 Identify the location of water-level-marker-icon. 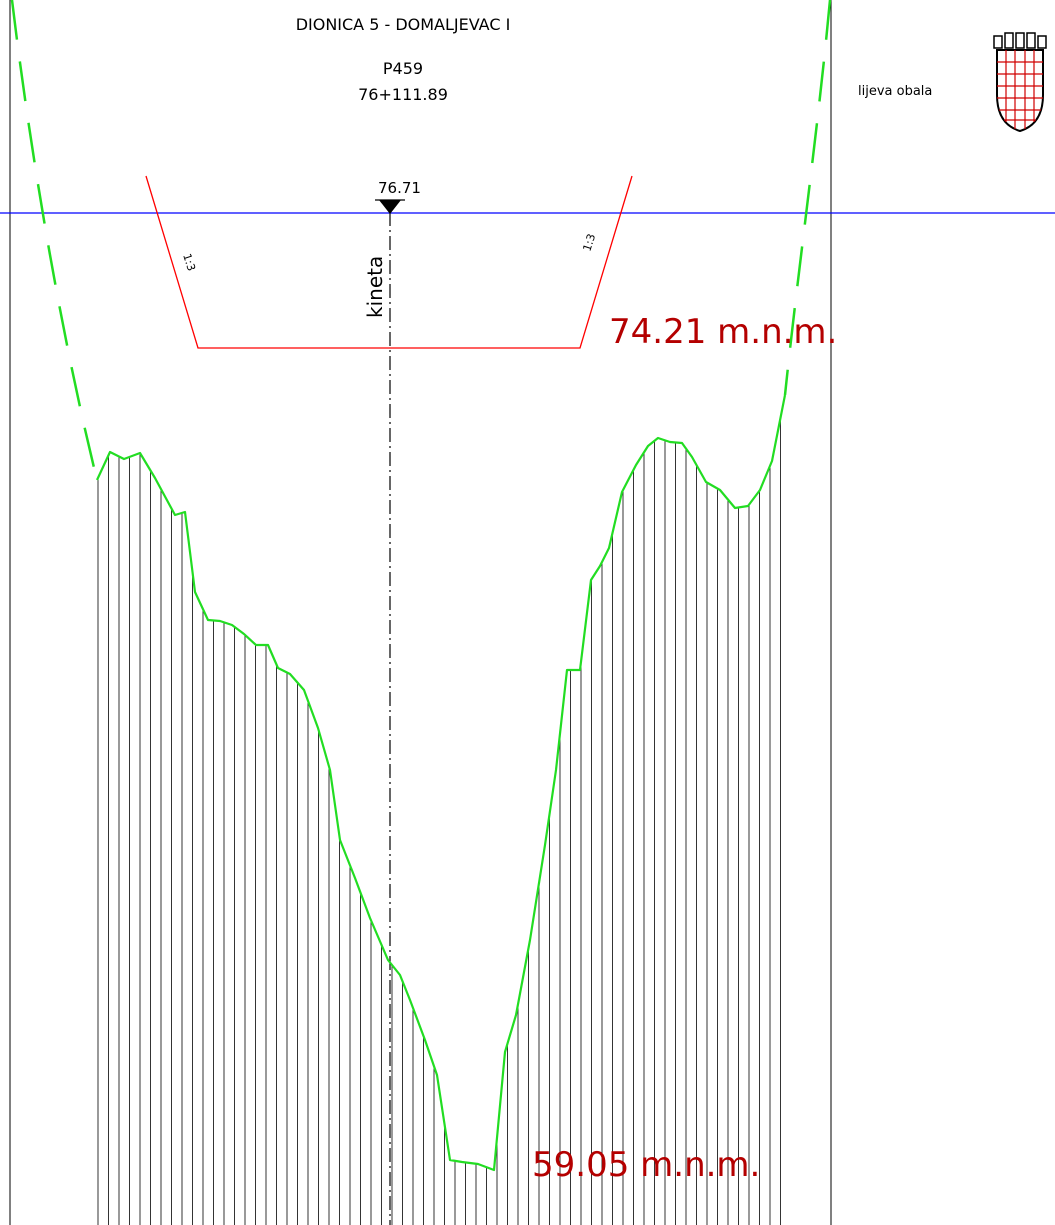
(390, 207).